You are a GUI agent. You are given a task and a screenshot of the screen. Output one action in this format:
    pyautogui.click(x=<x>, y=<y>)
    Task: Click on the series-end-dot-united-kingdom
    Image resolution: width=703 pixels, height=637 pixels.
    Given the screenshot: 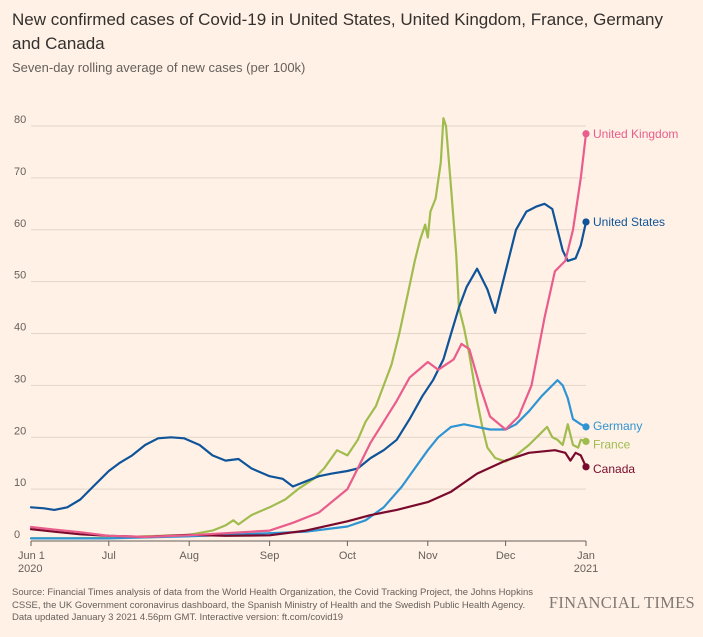 What is the action you would take?
    pyautogui.click(x=586, y=134)
    